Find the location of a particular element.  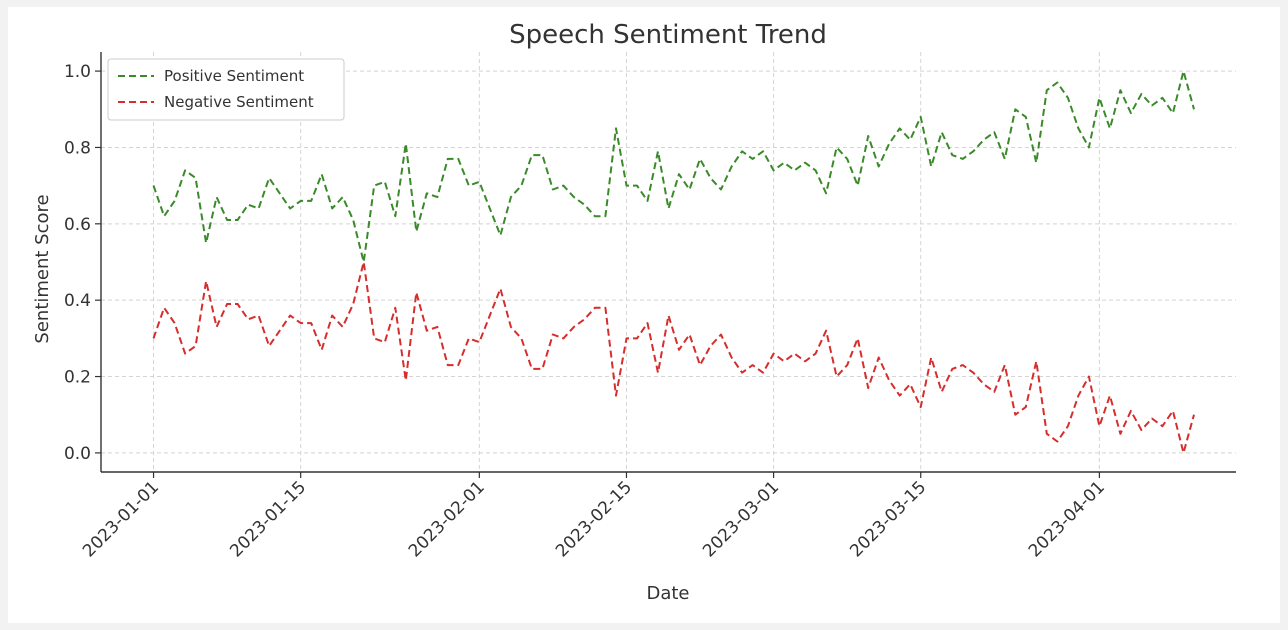

y-tick-label: 0.0 is located at coordinates (77, 454).